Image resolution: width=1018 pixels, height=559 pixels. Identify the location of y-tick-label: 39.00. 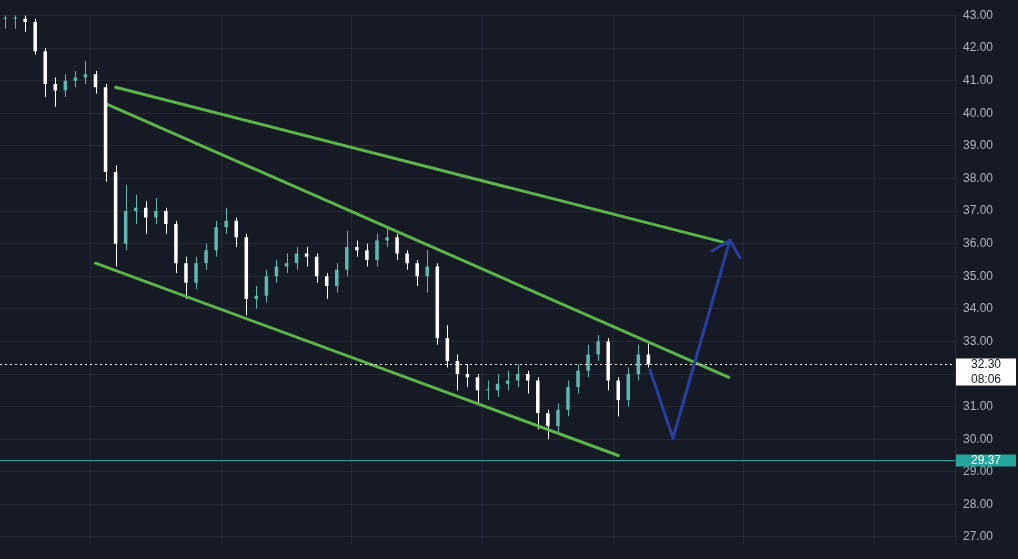
(978, 145).